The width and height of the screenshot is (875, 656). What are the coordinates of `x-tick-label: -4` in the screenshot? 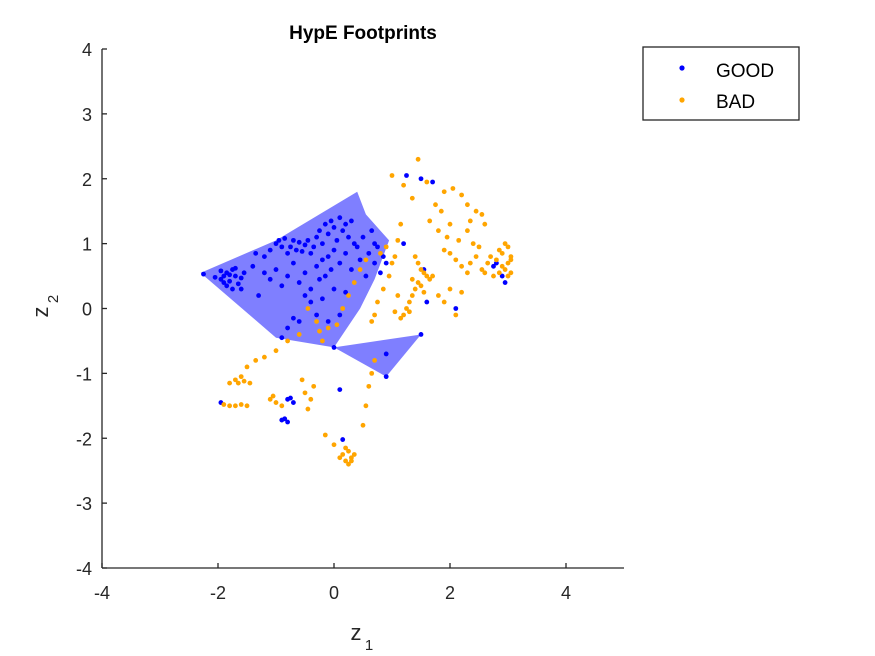 It's located at (102, 593).